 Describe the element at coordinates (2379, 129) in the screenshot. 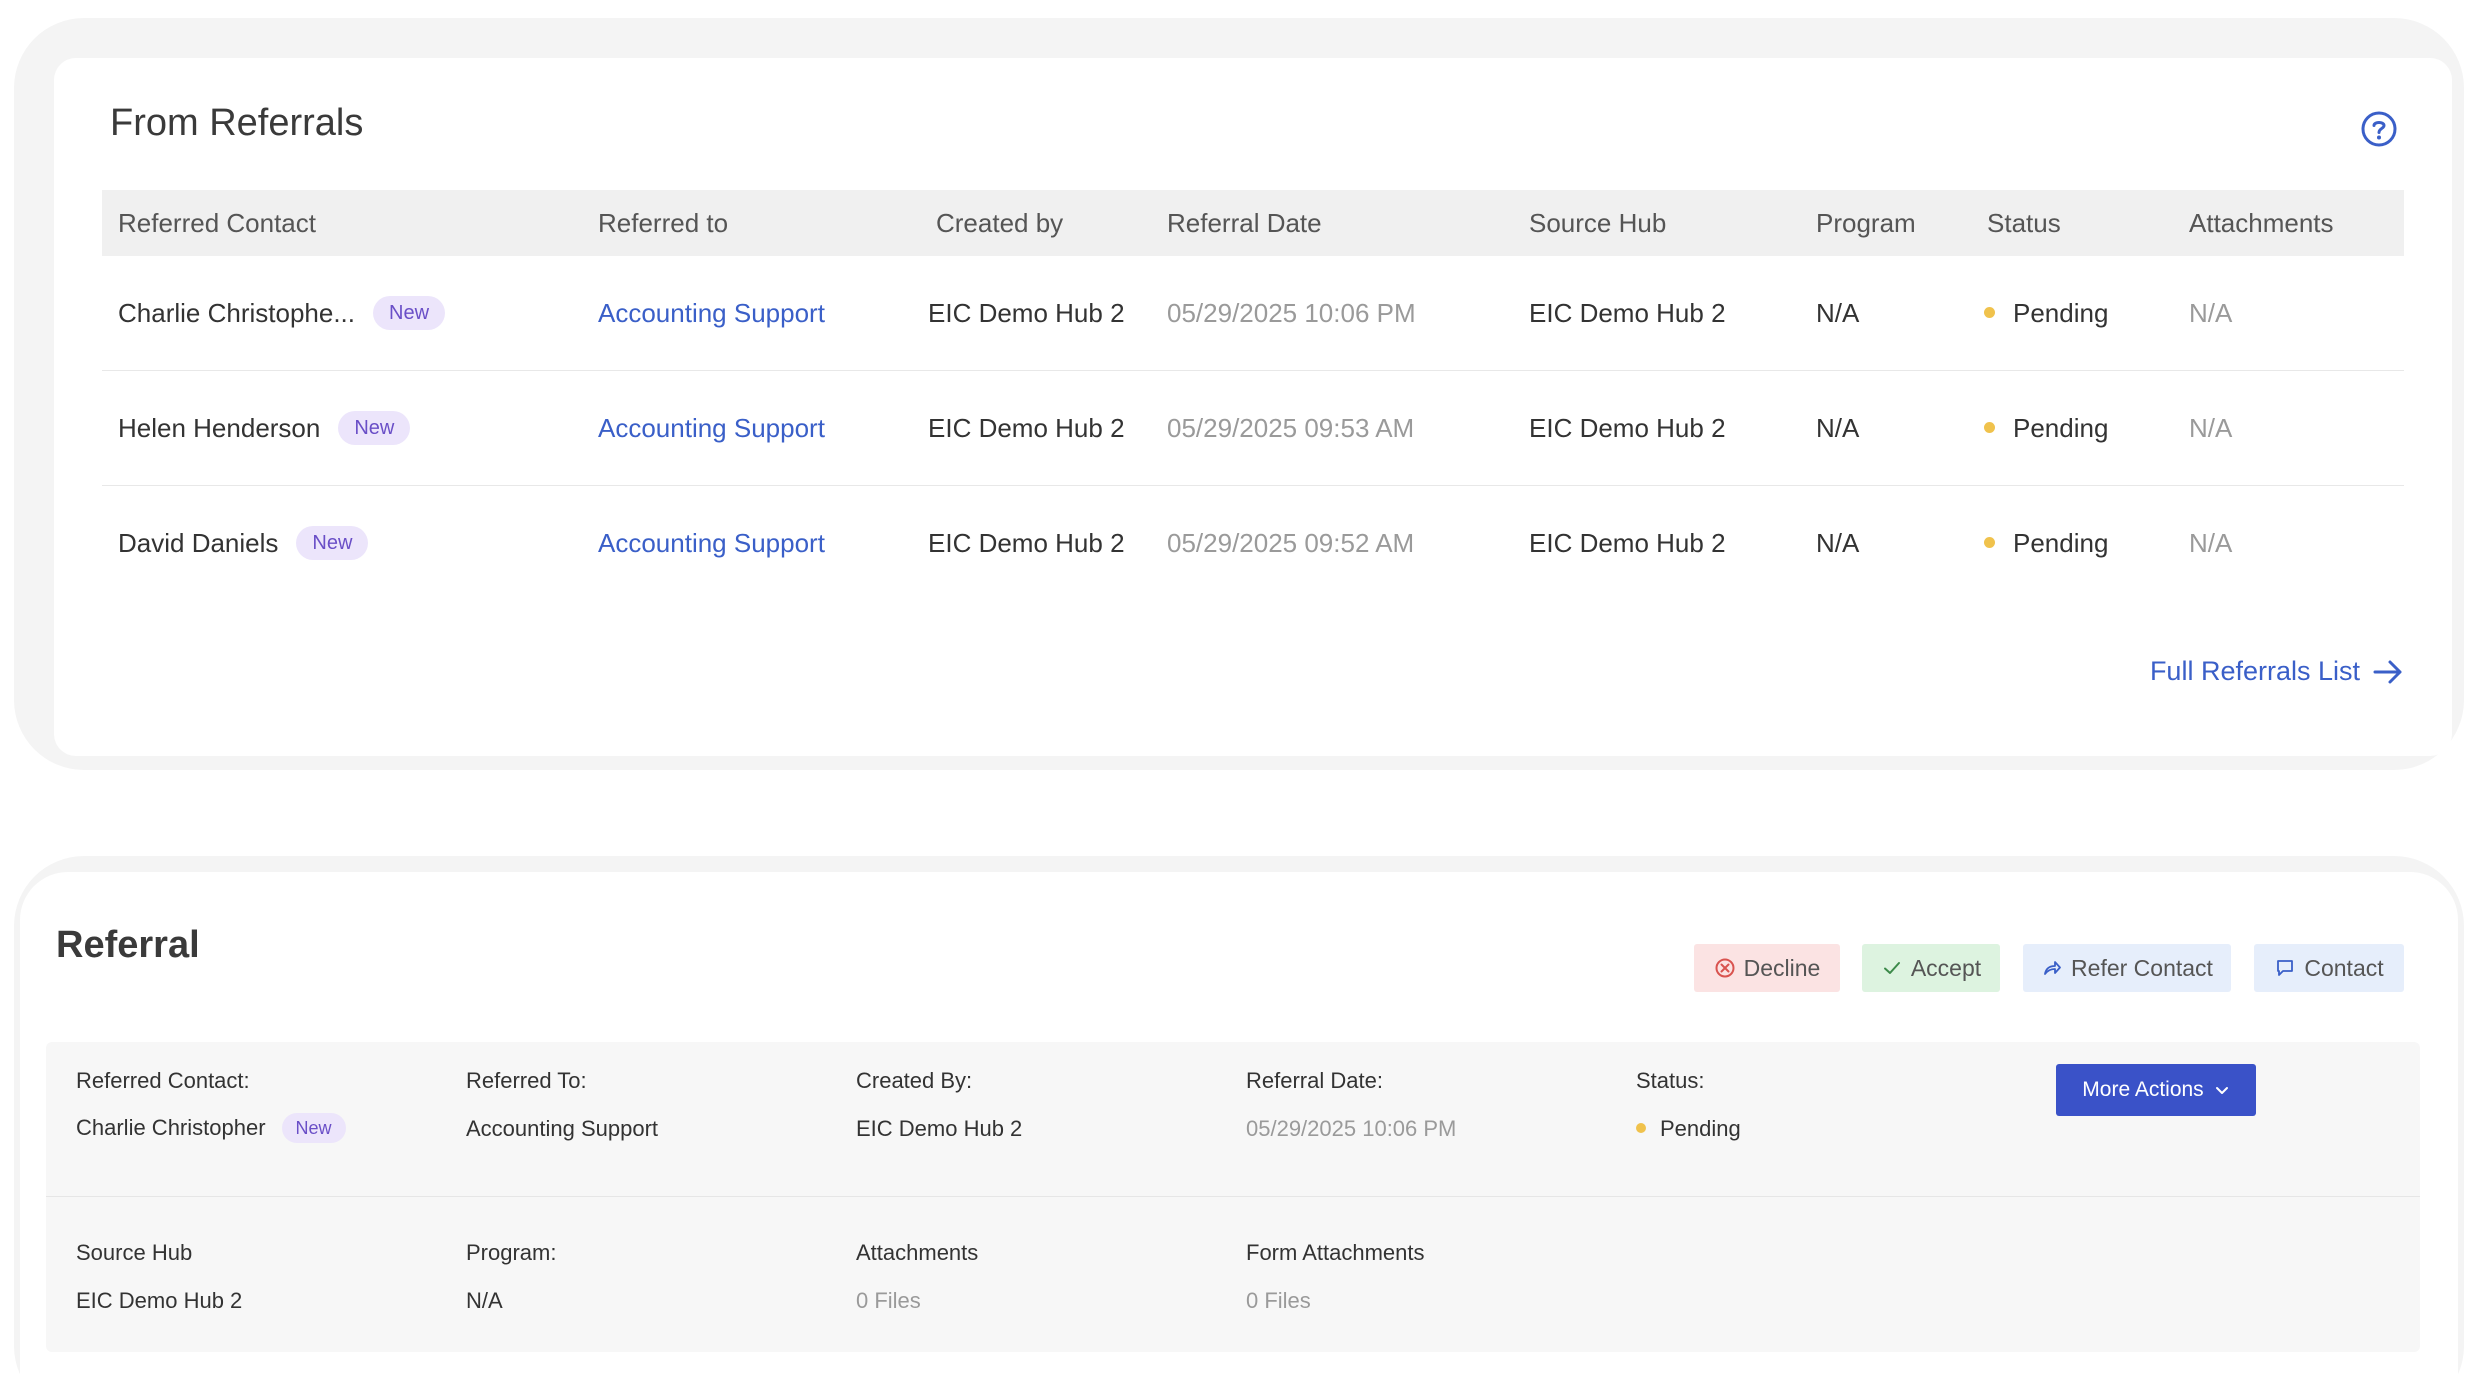

I see `help-icon` at that location.